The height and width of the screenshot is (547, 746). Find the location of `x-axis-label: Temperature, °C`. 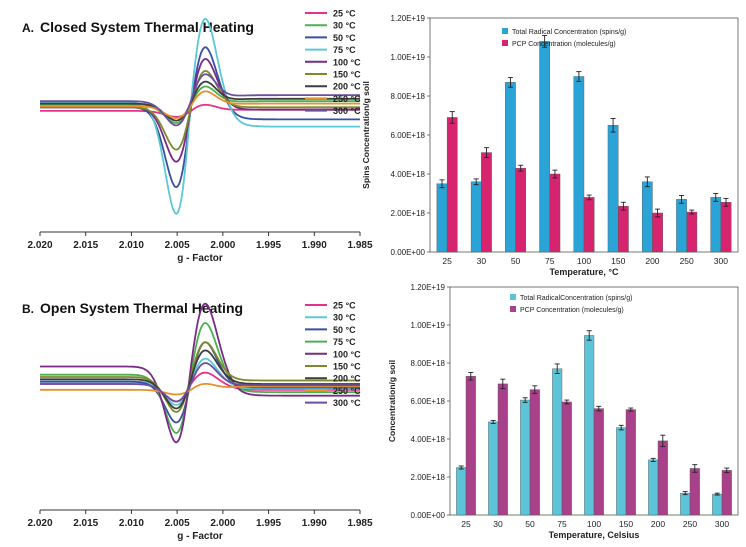

x-axis-label: Temperature, °C is located at coordinates (584, 272).